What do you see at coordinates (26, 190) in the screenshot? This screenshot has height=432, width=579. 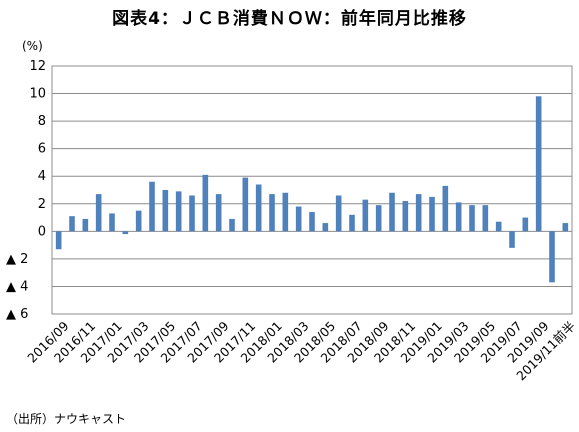 I see `y-axis-ticks: 12 10 8 6 4 2 0 ▲ 2 ▲ 4 ▲ 6` at bounding box center [26, 190].